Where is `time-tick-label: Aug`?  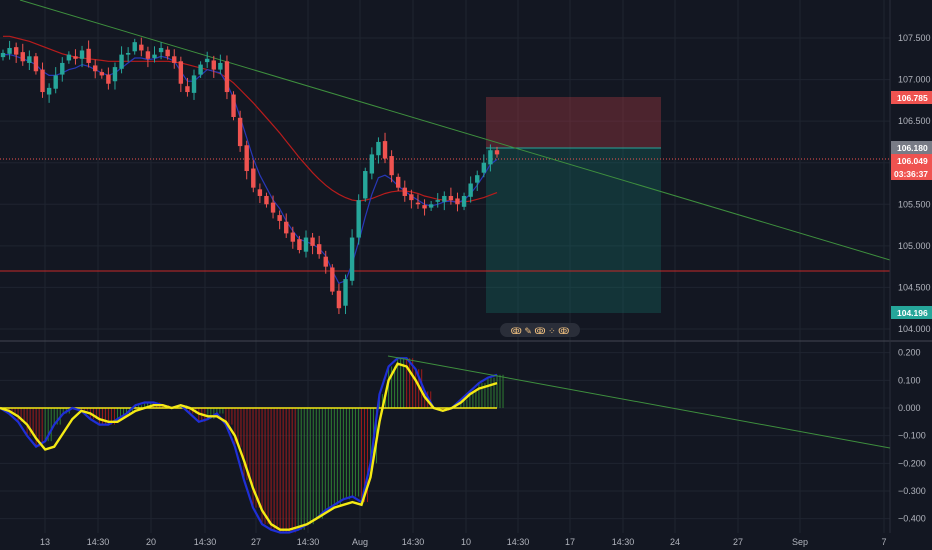
time-tick-label: Aug is located at coordinates (360, 542).